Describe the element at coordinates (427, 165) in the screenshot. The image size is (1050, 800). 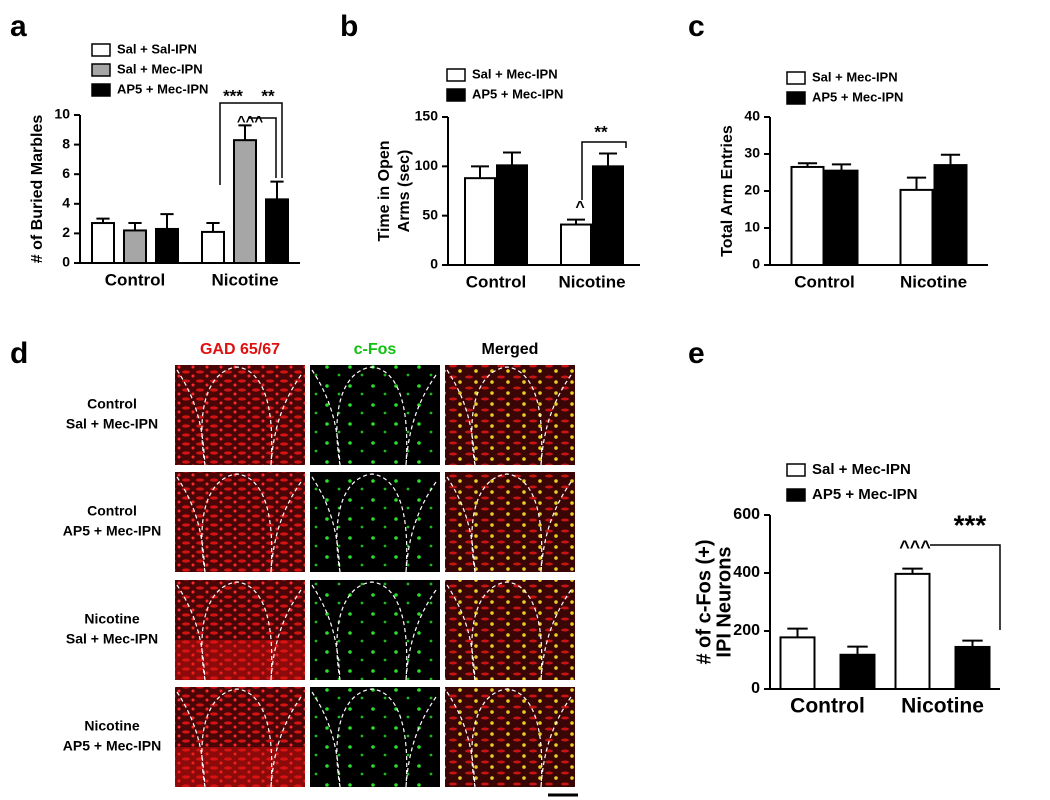
I see `y-tick-label: 100` at that location.